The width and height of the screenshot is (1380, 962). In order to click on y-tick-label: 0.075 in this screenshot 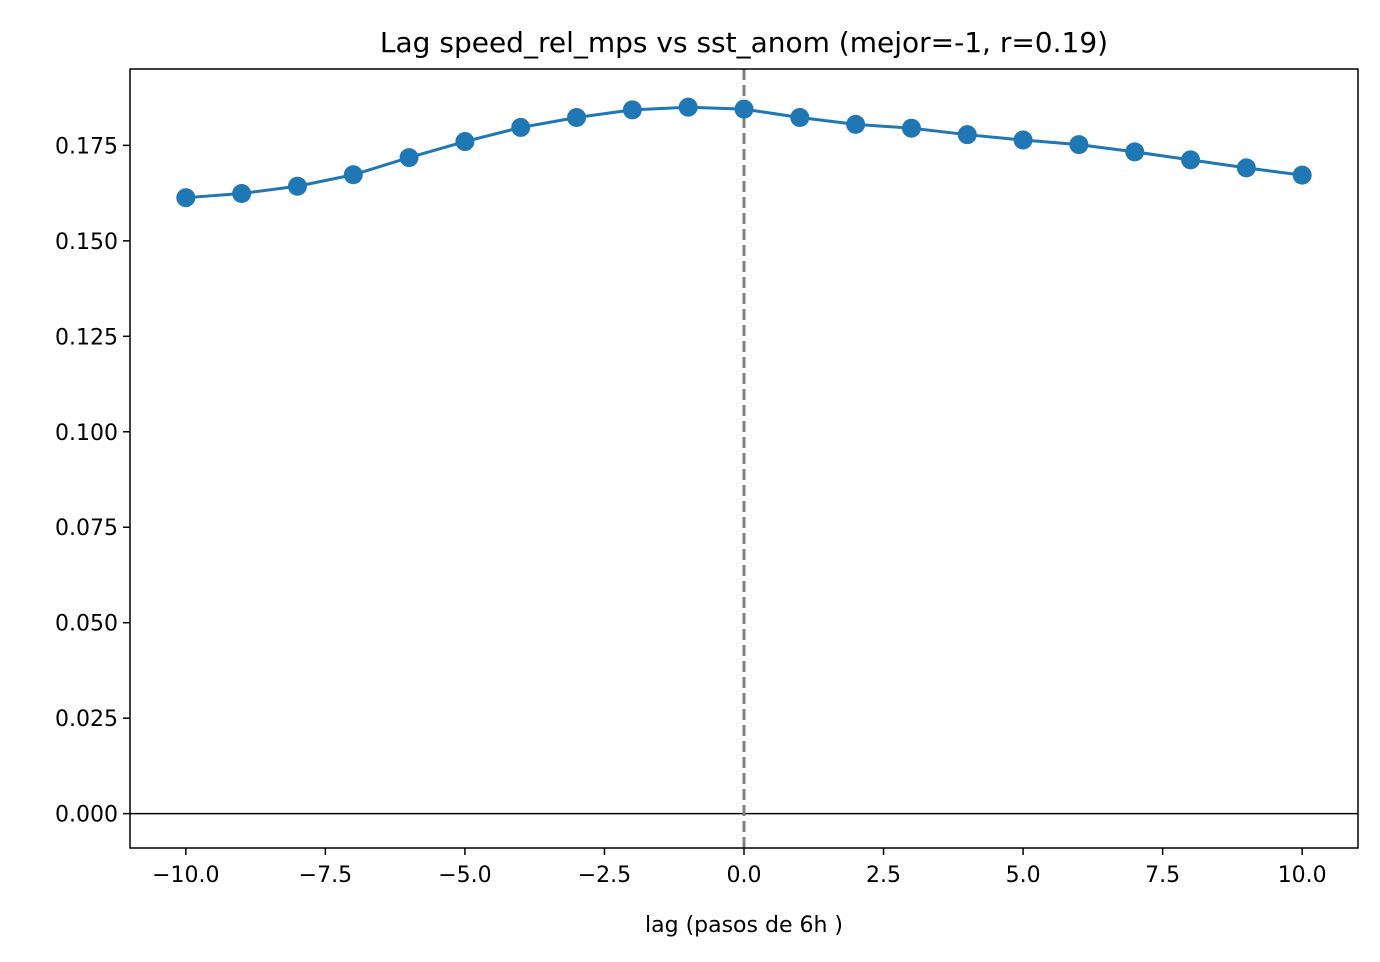, I will do `click(86, 528)`.